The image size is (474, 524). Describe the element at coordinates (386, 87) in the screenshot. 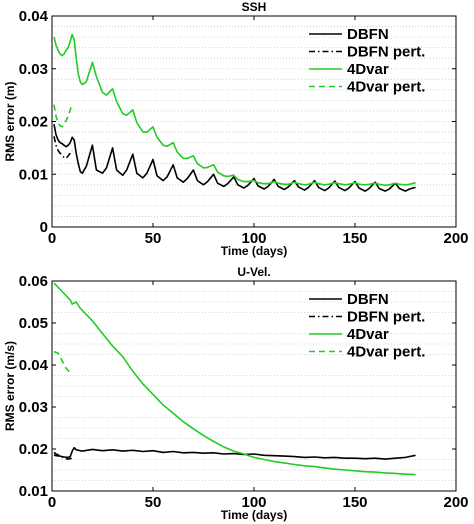

I see `chart0-legend-label: 4Dvar pert.` at that location.